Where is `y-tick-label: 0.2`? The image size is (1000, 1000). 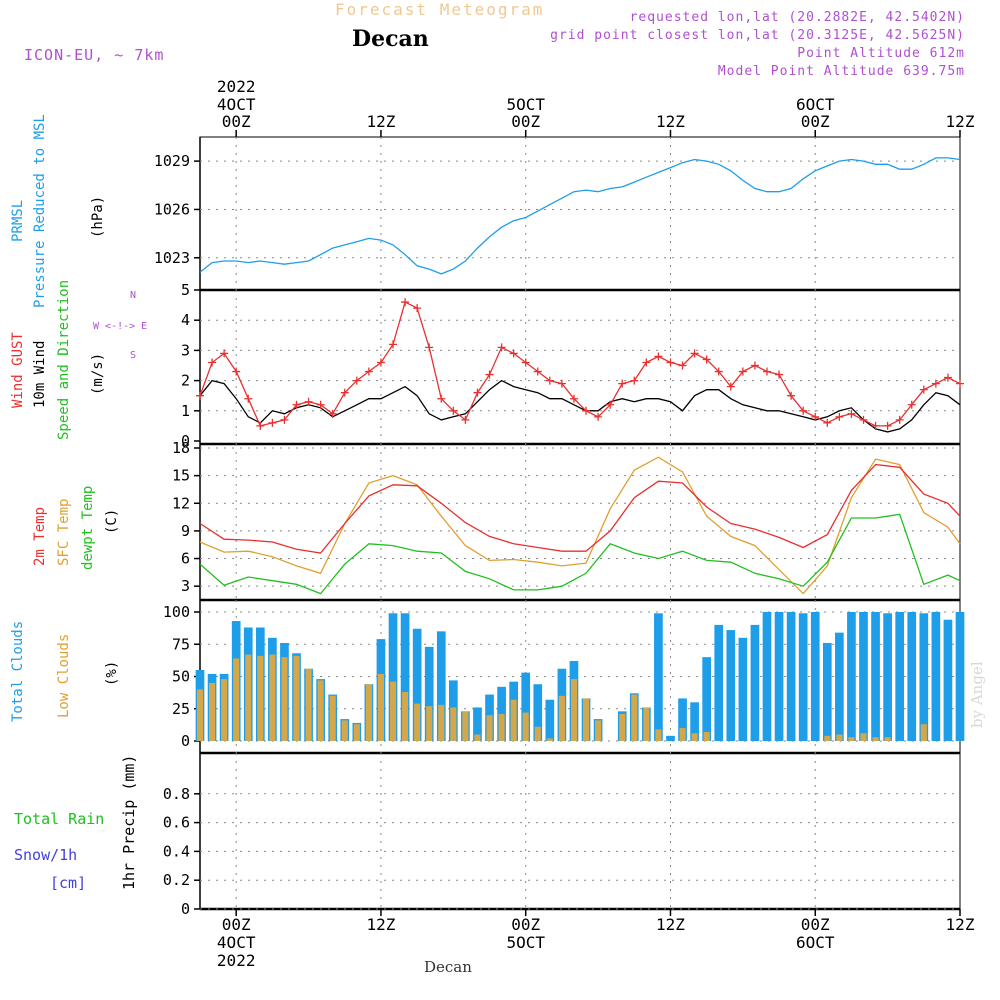 y-tick-label: 0.2 is located at coordinates (176, 880).